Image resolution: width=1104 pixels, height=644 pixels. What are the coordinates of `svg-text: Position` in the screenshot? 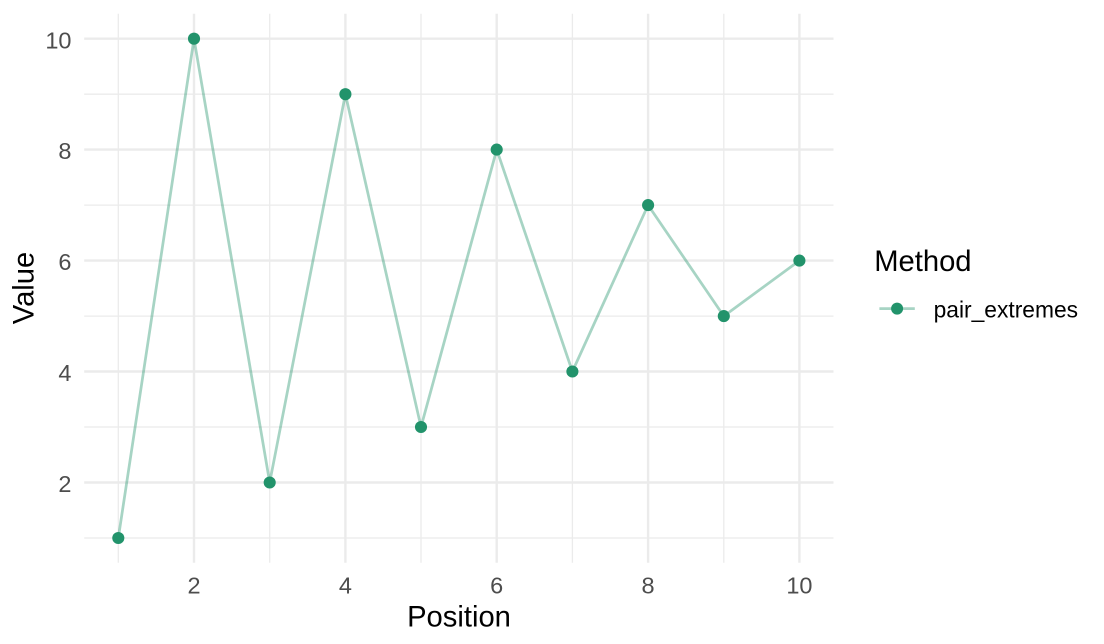 It's located at (459, 618).